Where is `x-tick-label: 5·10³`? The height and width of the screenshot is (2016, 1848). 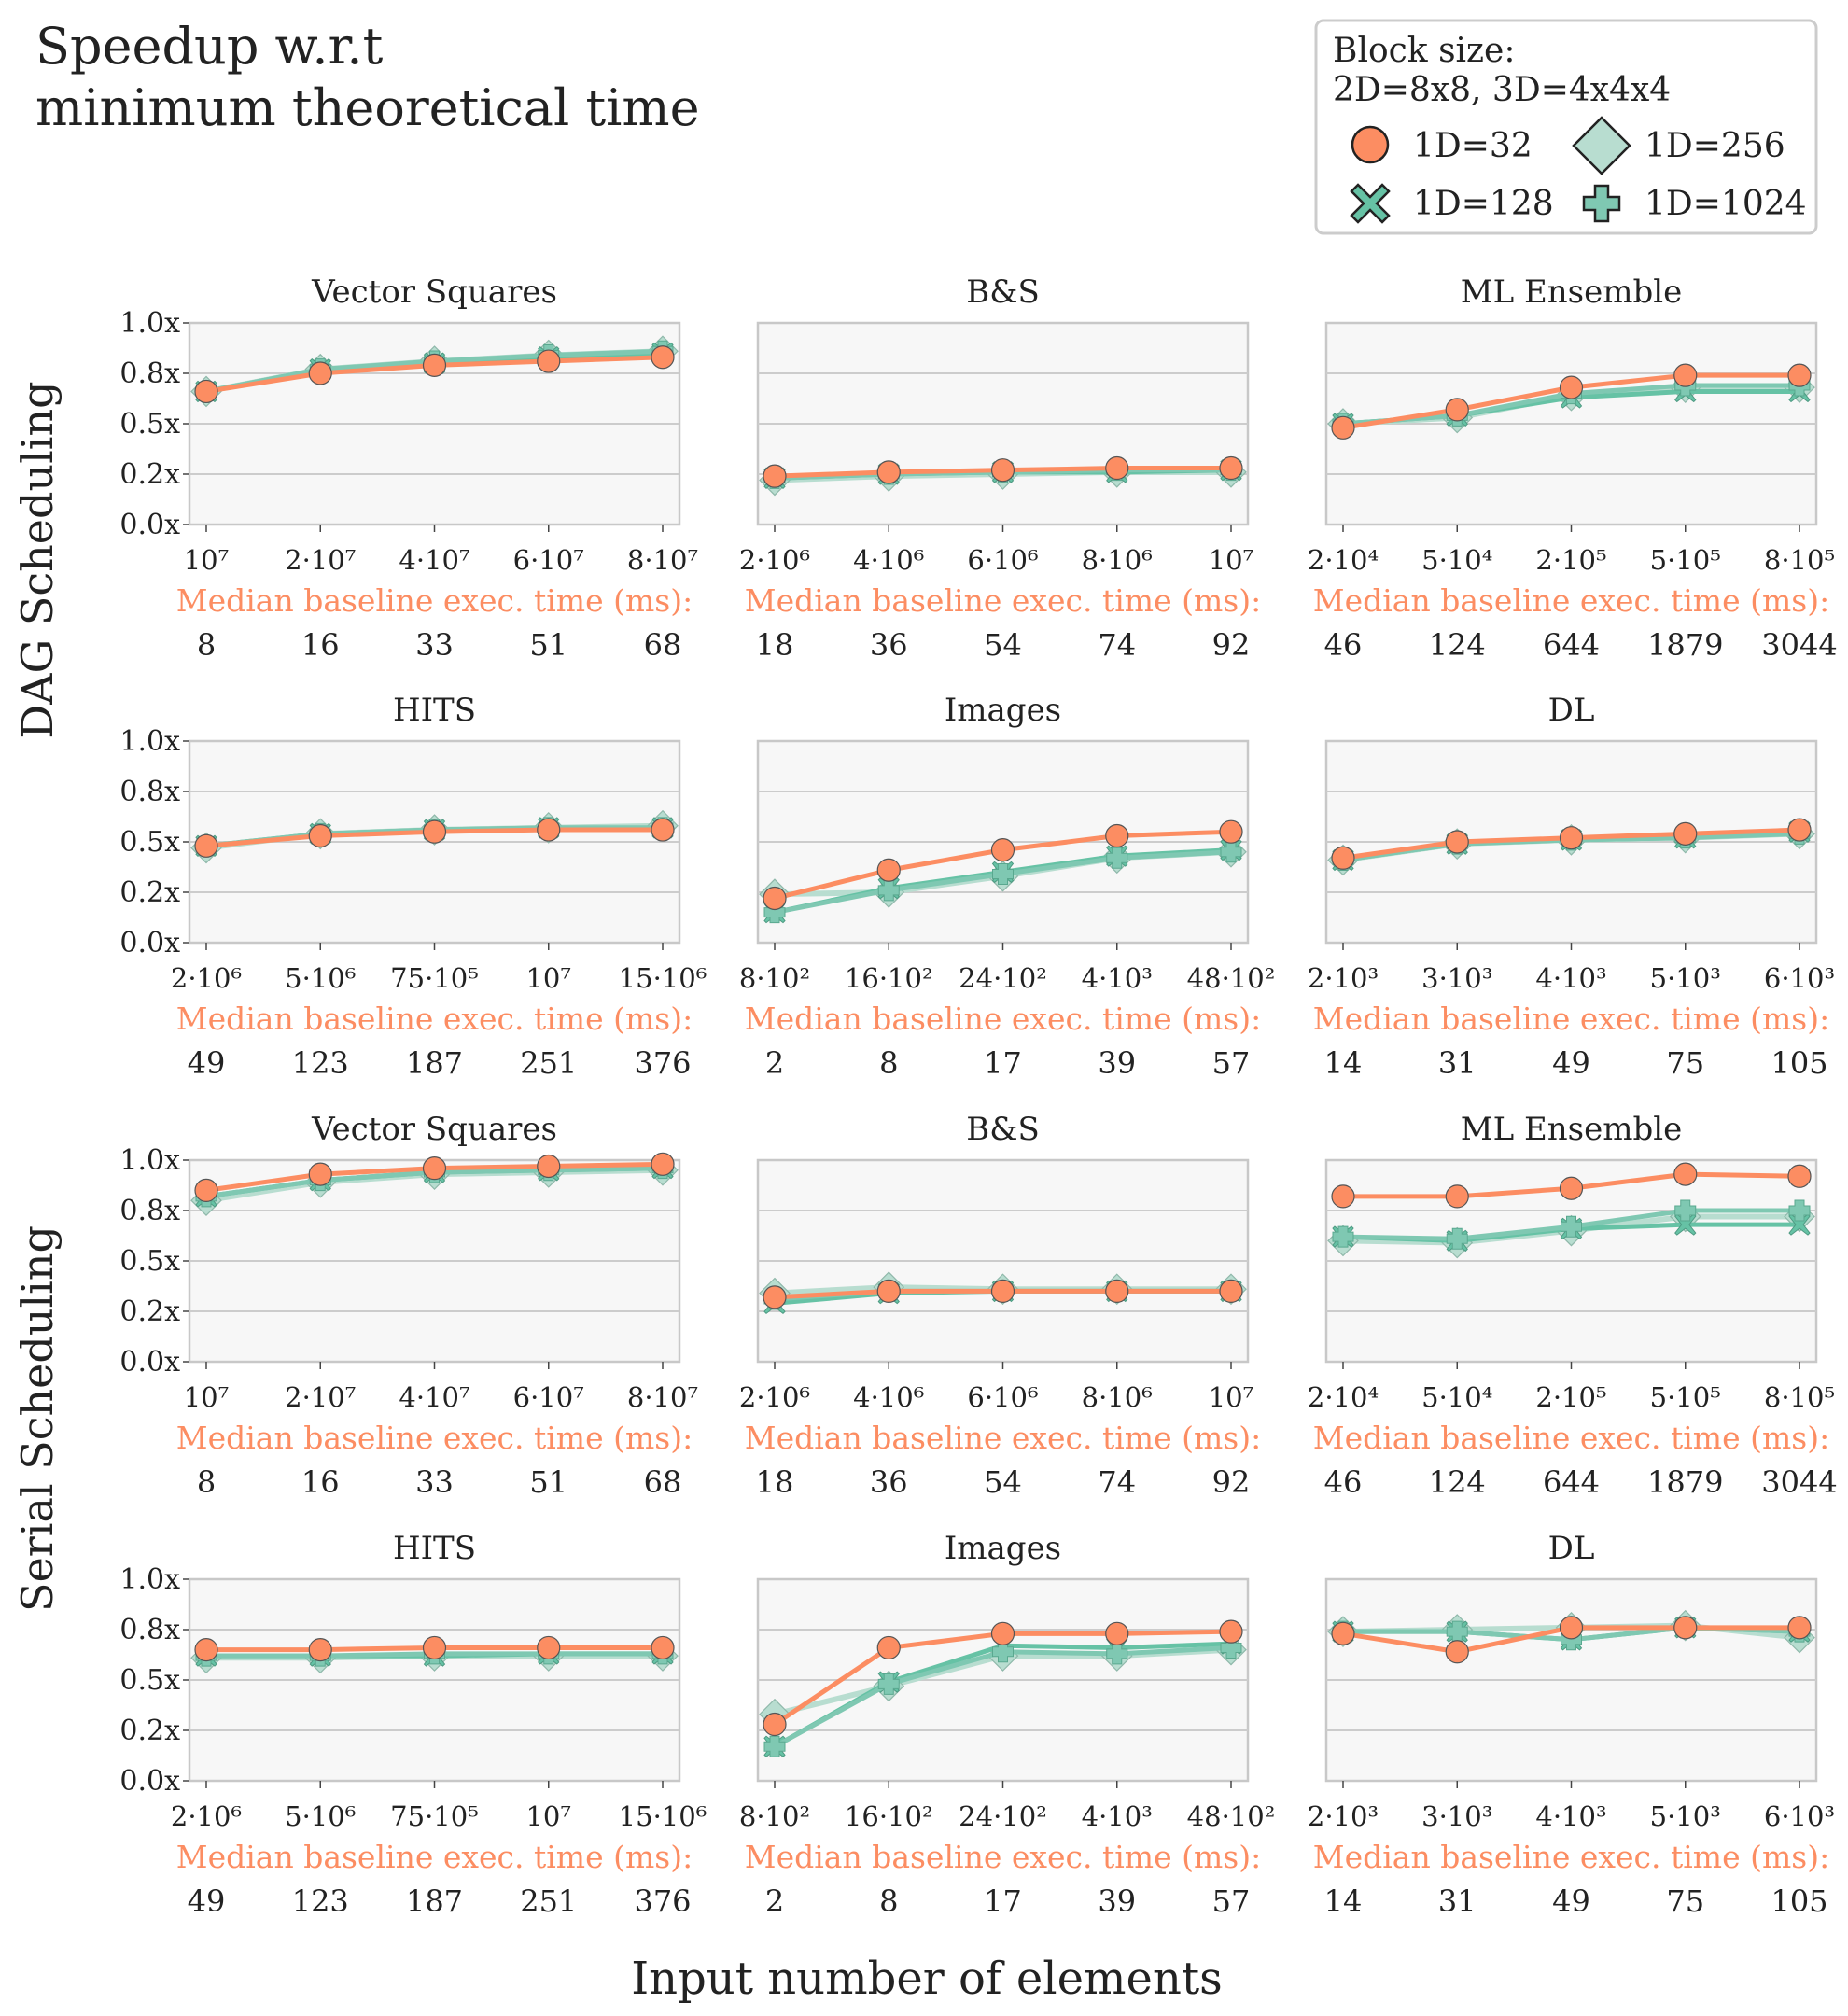 x-tick-label: 5·10³ is located at coordinates (1685, 1816).